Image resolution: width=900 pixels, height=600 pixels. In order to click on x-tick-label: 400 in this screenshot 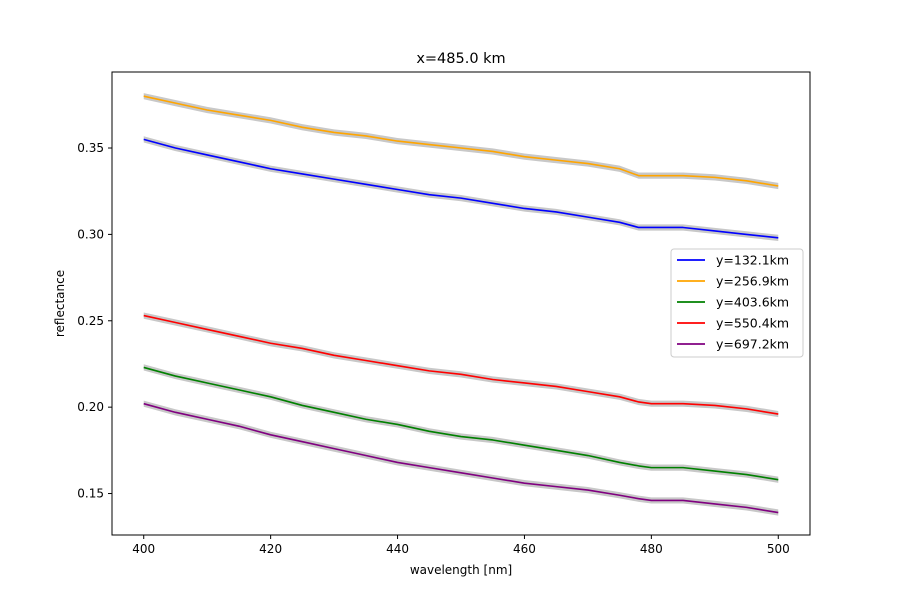, I will do `click(143, 549)`.